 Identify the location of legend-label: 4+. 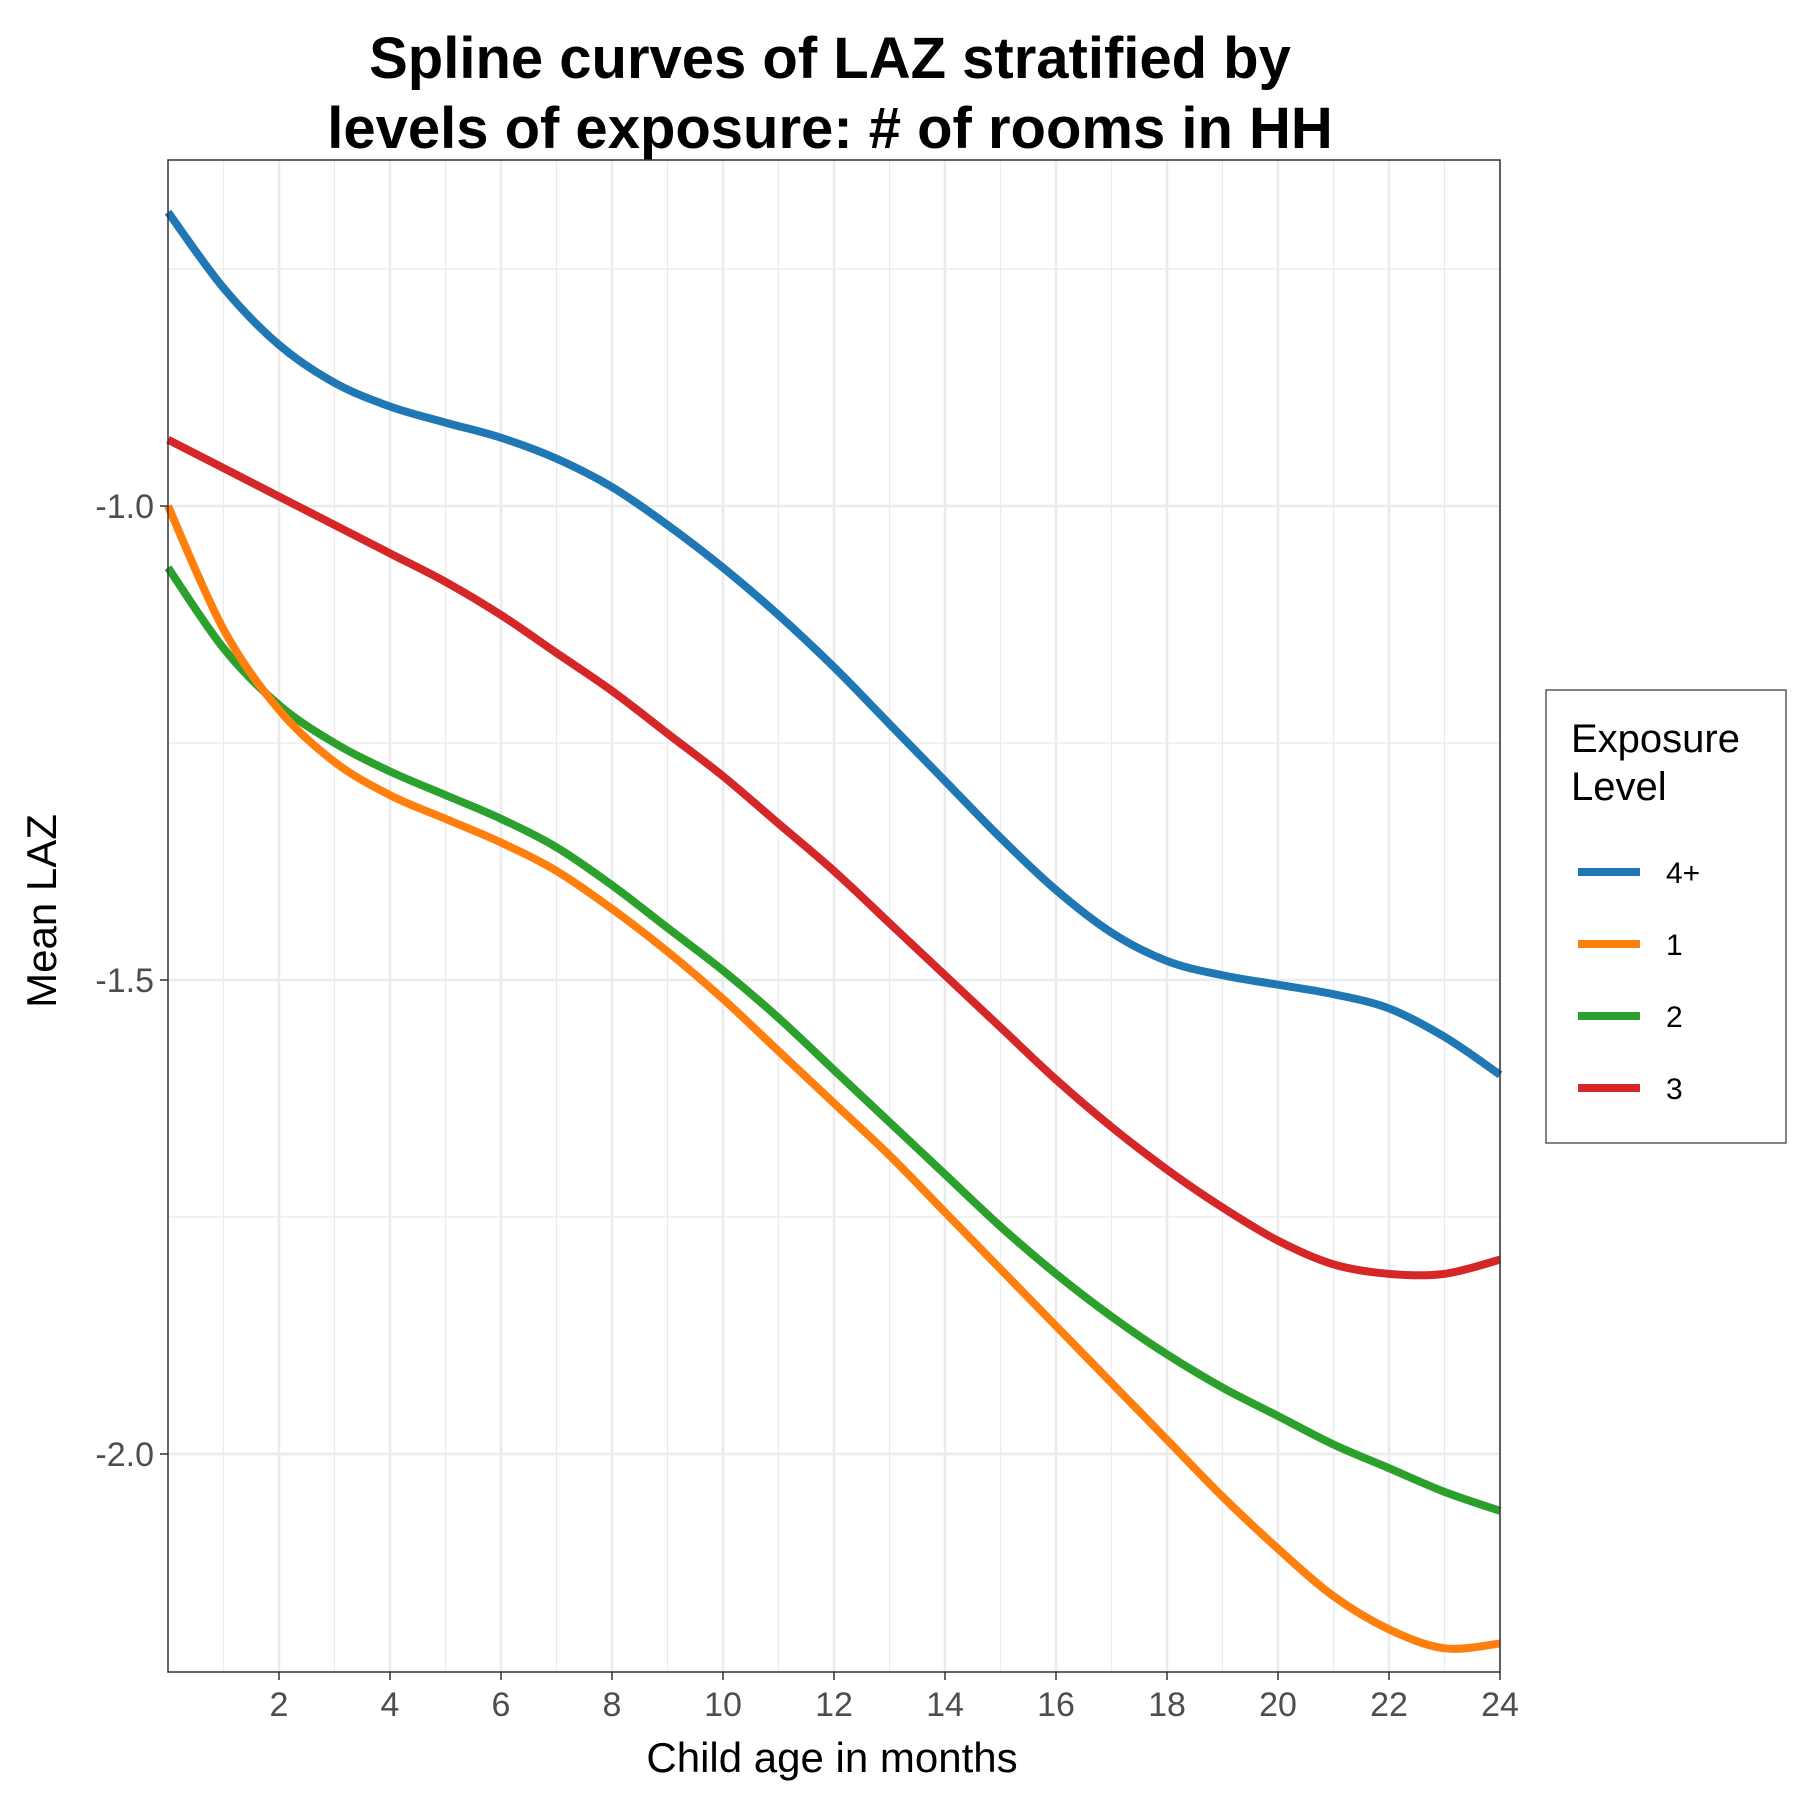
(1683, 873).